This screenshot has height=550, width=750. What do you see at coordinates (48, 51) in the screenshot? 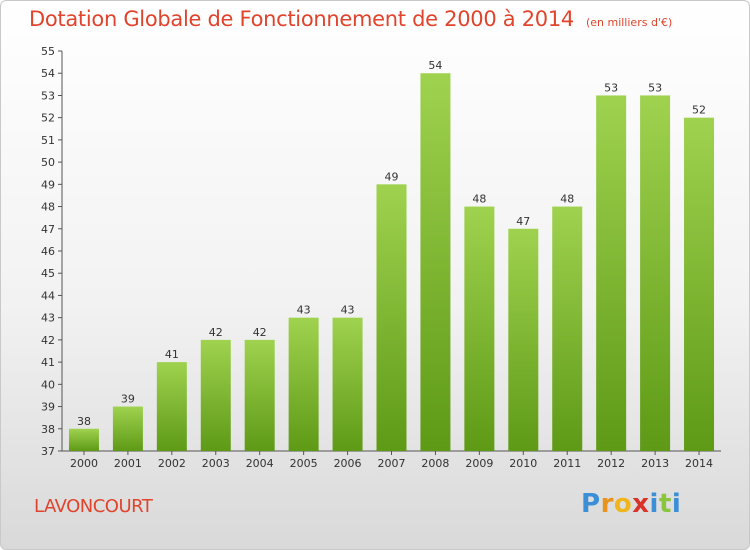
I see `y-tick-label: 55` at bounding box center [48, 51].